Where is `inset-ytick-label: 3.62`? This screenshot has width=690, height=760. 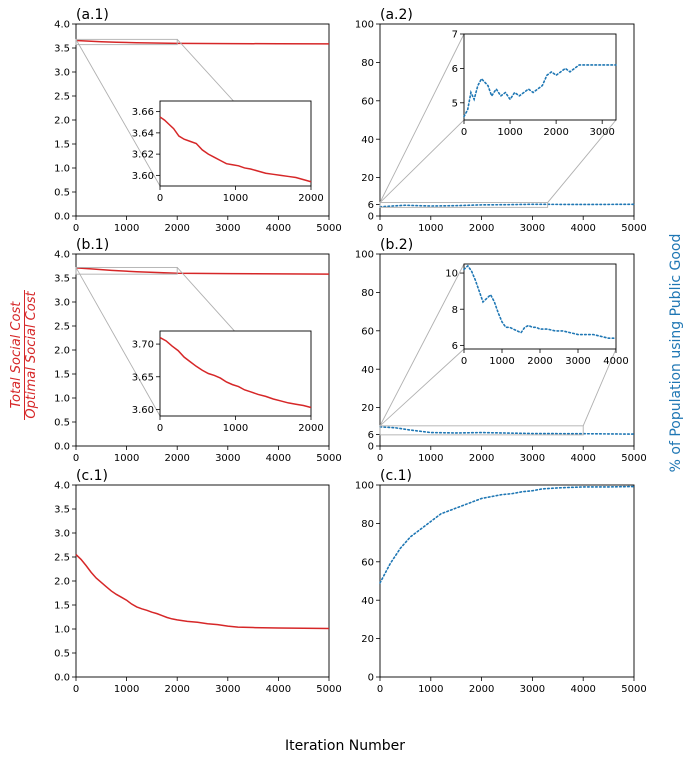
inset-ytick-label: 3.62 is located at coordinates (143, 155).